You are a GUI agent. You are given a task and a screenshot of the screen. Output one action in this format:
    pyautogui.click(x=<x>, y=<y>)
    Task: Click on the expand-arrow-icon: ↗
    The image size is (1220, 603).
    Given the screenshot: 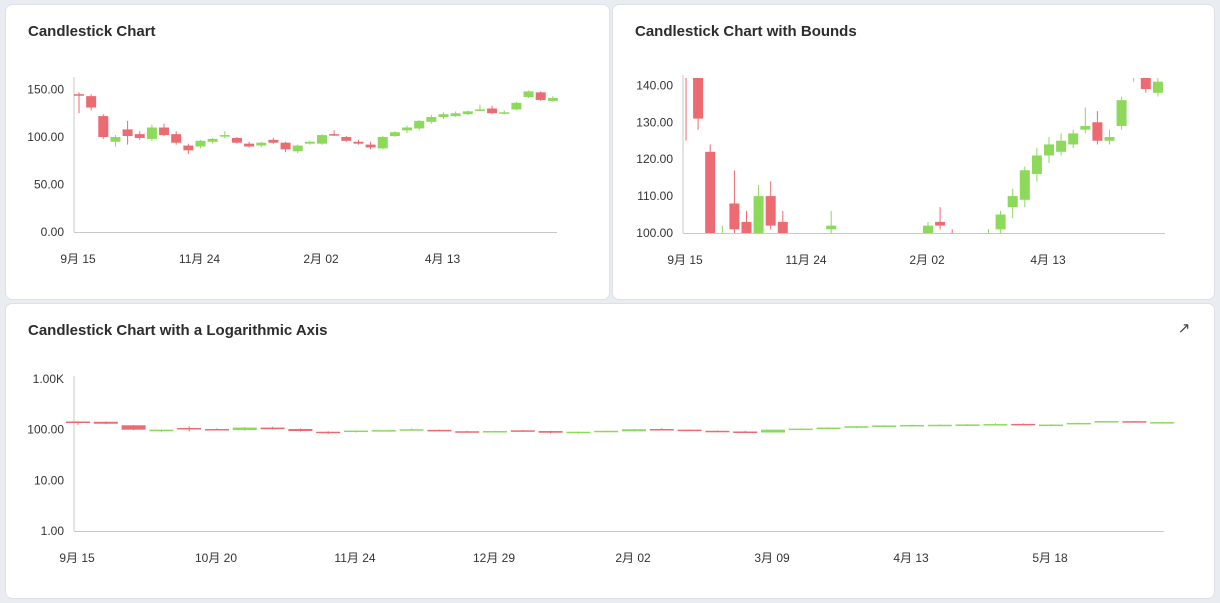 What is the action you would take?
    pyautogui.click(x=1184, y=328)
    